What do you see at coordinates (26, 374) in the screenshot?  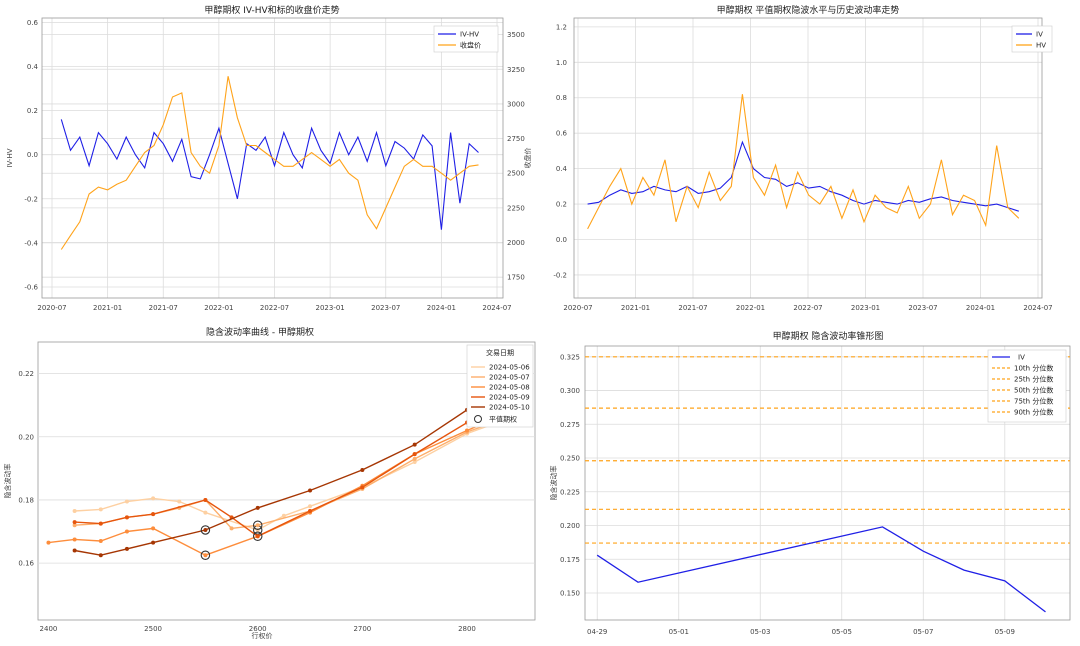 I see `y-tick-label: 0.22` at bounding box center [26, 374].